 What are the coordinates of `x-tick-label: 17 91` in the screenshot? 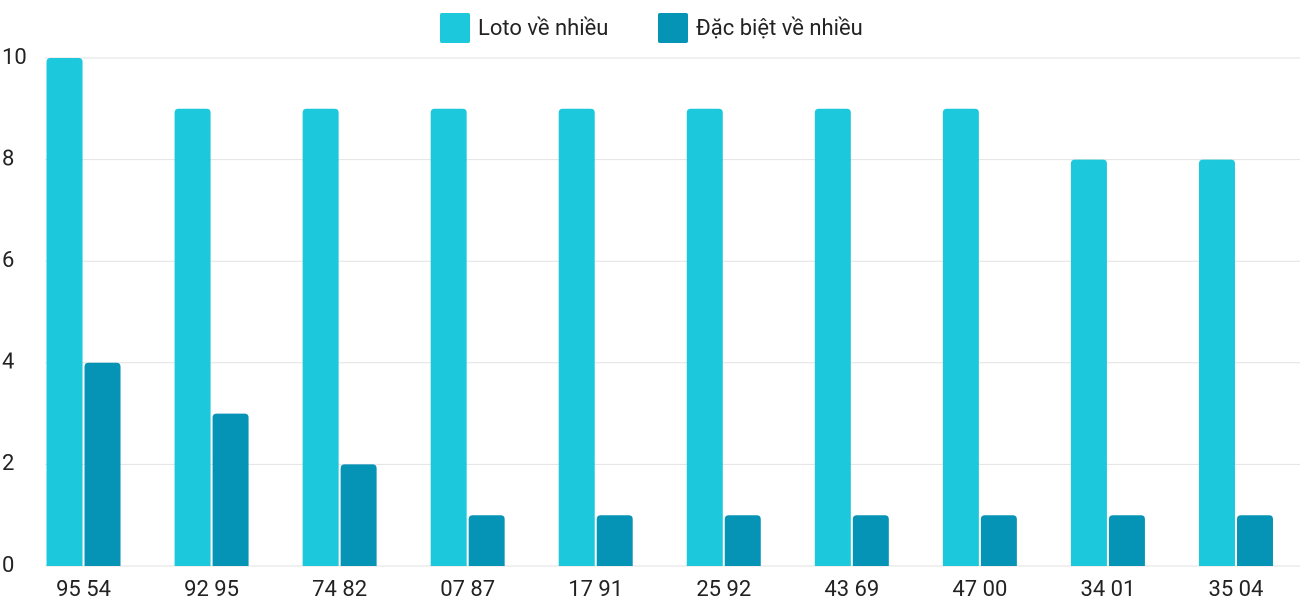 It's located at (595, 588).